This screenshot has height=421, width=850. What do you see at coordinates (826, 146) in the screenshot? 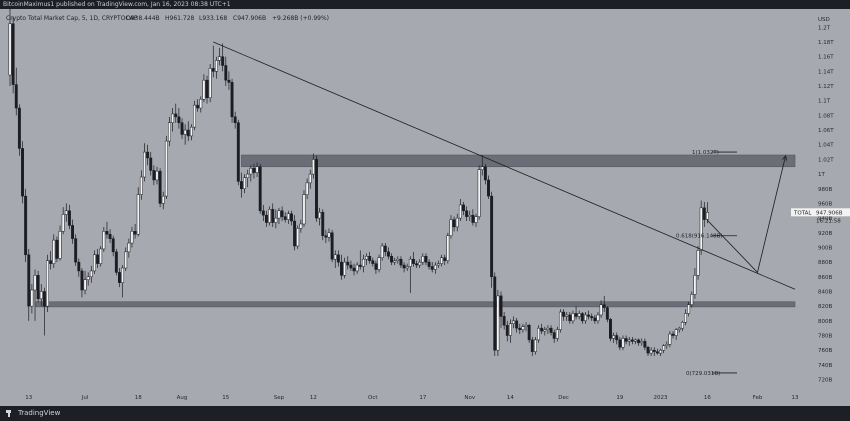
I see `y-tick-label: 1.04T` at bounding box center [826, 146].